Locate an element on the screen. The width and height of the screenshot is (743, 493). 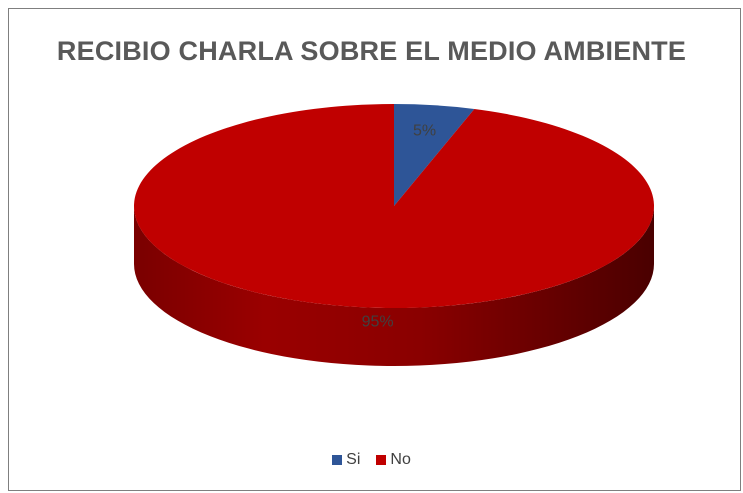
data-label-si: 5% is located at coordinates (424, 130).